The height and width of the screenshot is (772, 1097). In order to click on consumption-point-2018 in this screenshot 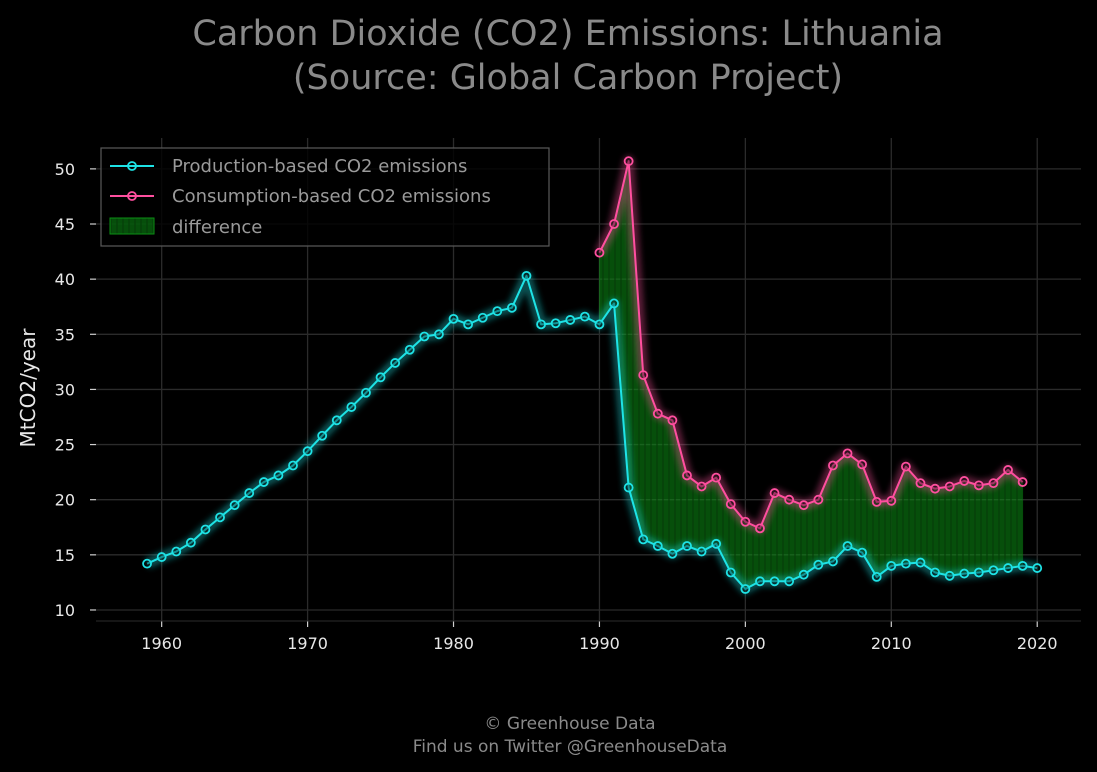, I will do `click(1008, 470)`.